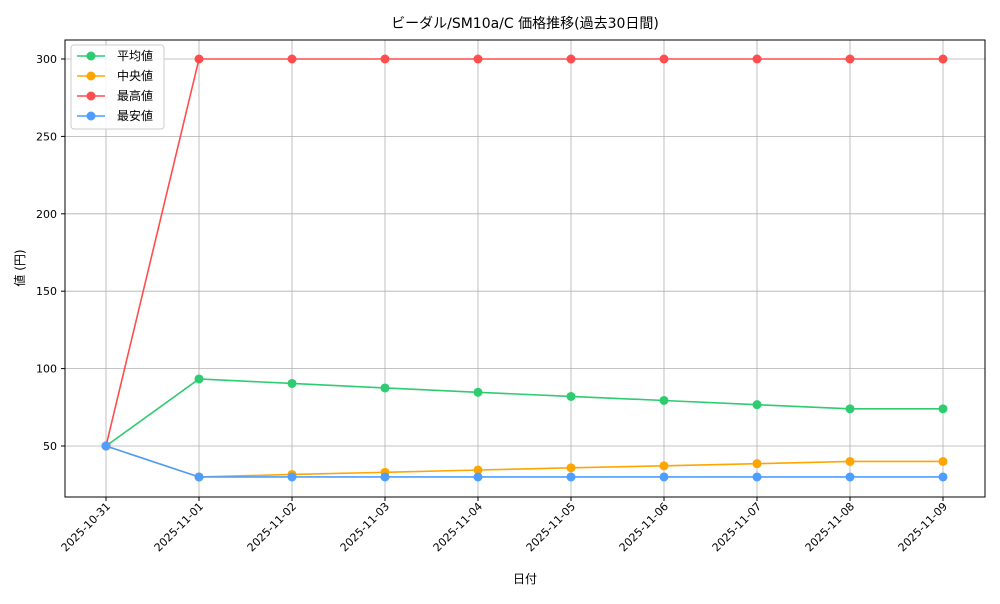  Describe the element at coordinates (46, 59) in the screenshot. I see `y-tick-label: 300` at that location.